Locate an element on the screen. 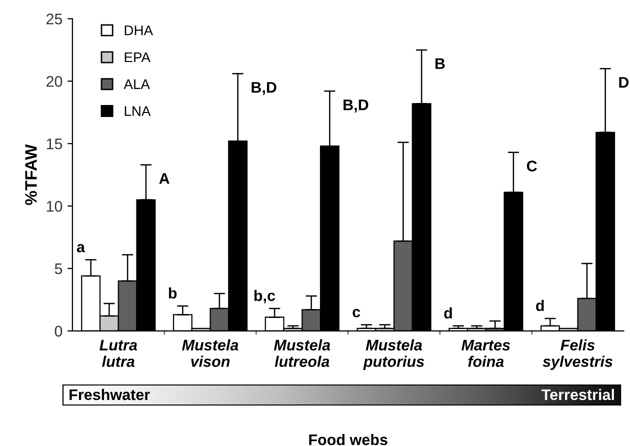 The width and height of the screenshot is (630, 446). y-tick-label: 25 is located at coordinates (54, 19).